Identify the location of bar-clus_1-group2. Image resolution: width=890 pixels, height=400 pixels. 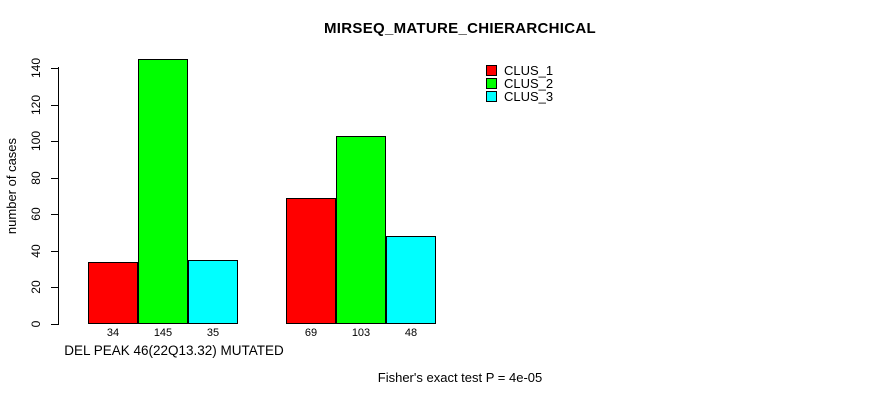
(311, 261).